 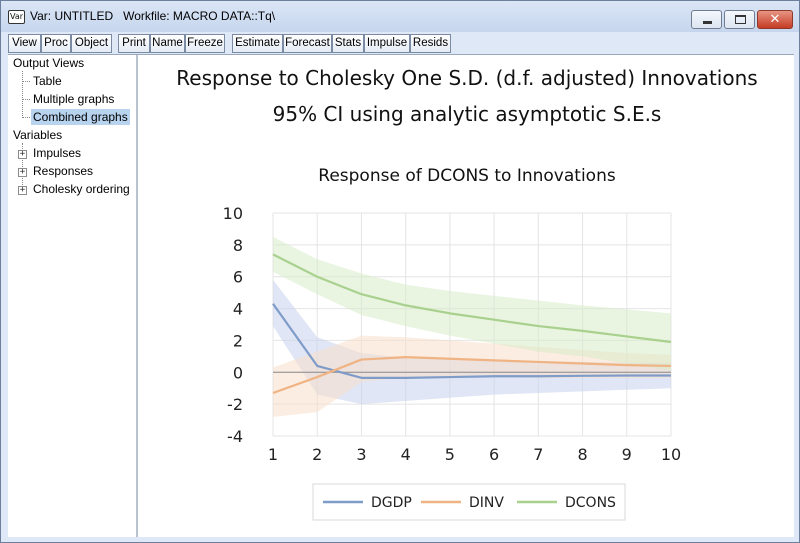 What do you see at coordinates (91, 43) in the screenshot?
I see `object-button: Object` at bounding box center [91, 43].